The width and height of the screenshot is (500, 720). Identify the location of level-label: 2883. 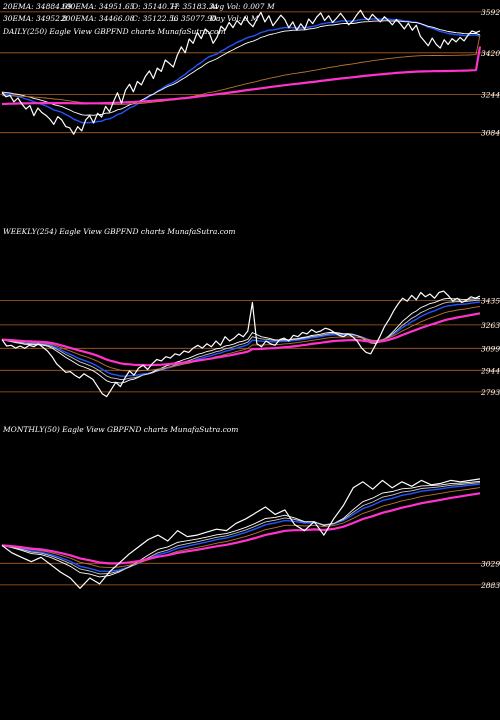
(490, 585).